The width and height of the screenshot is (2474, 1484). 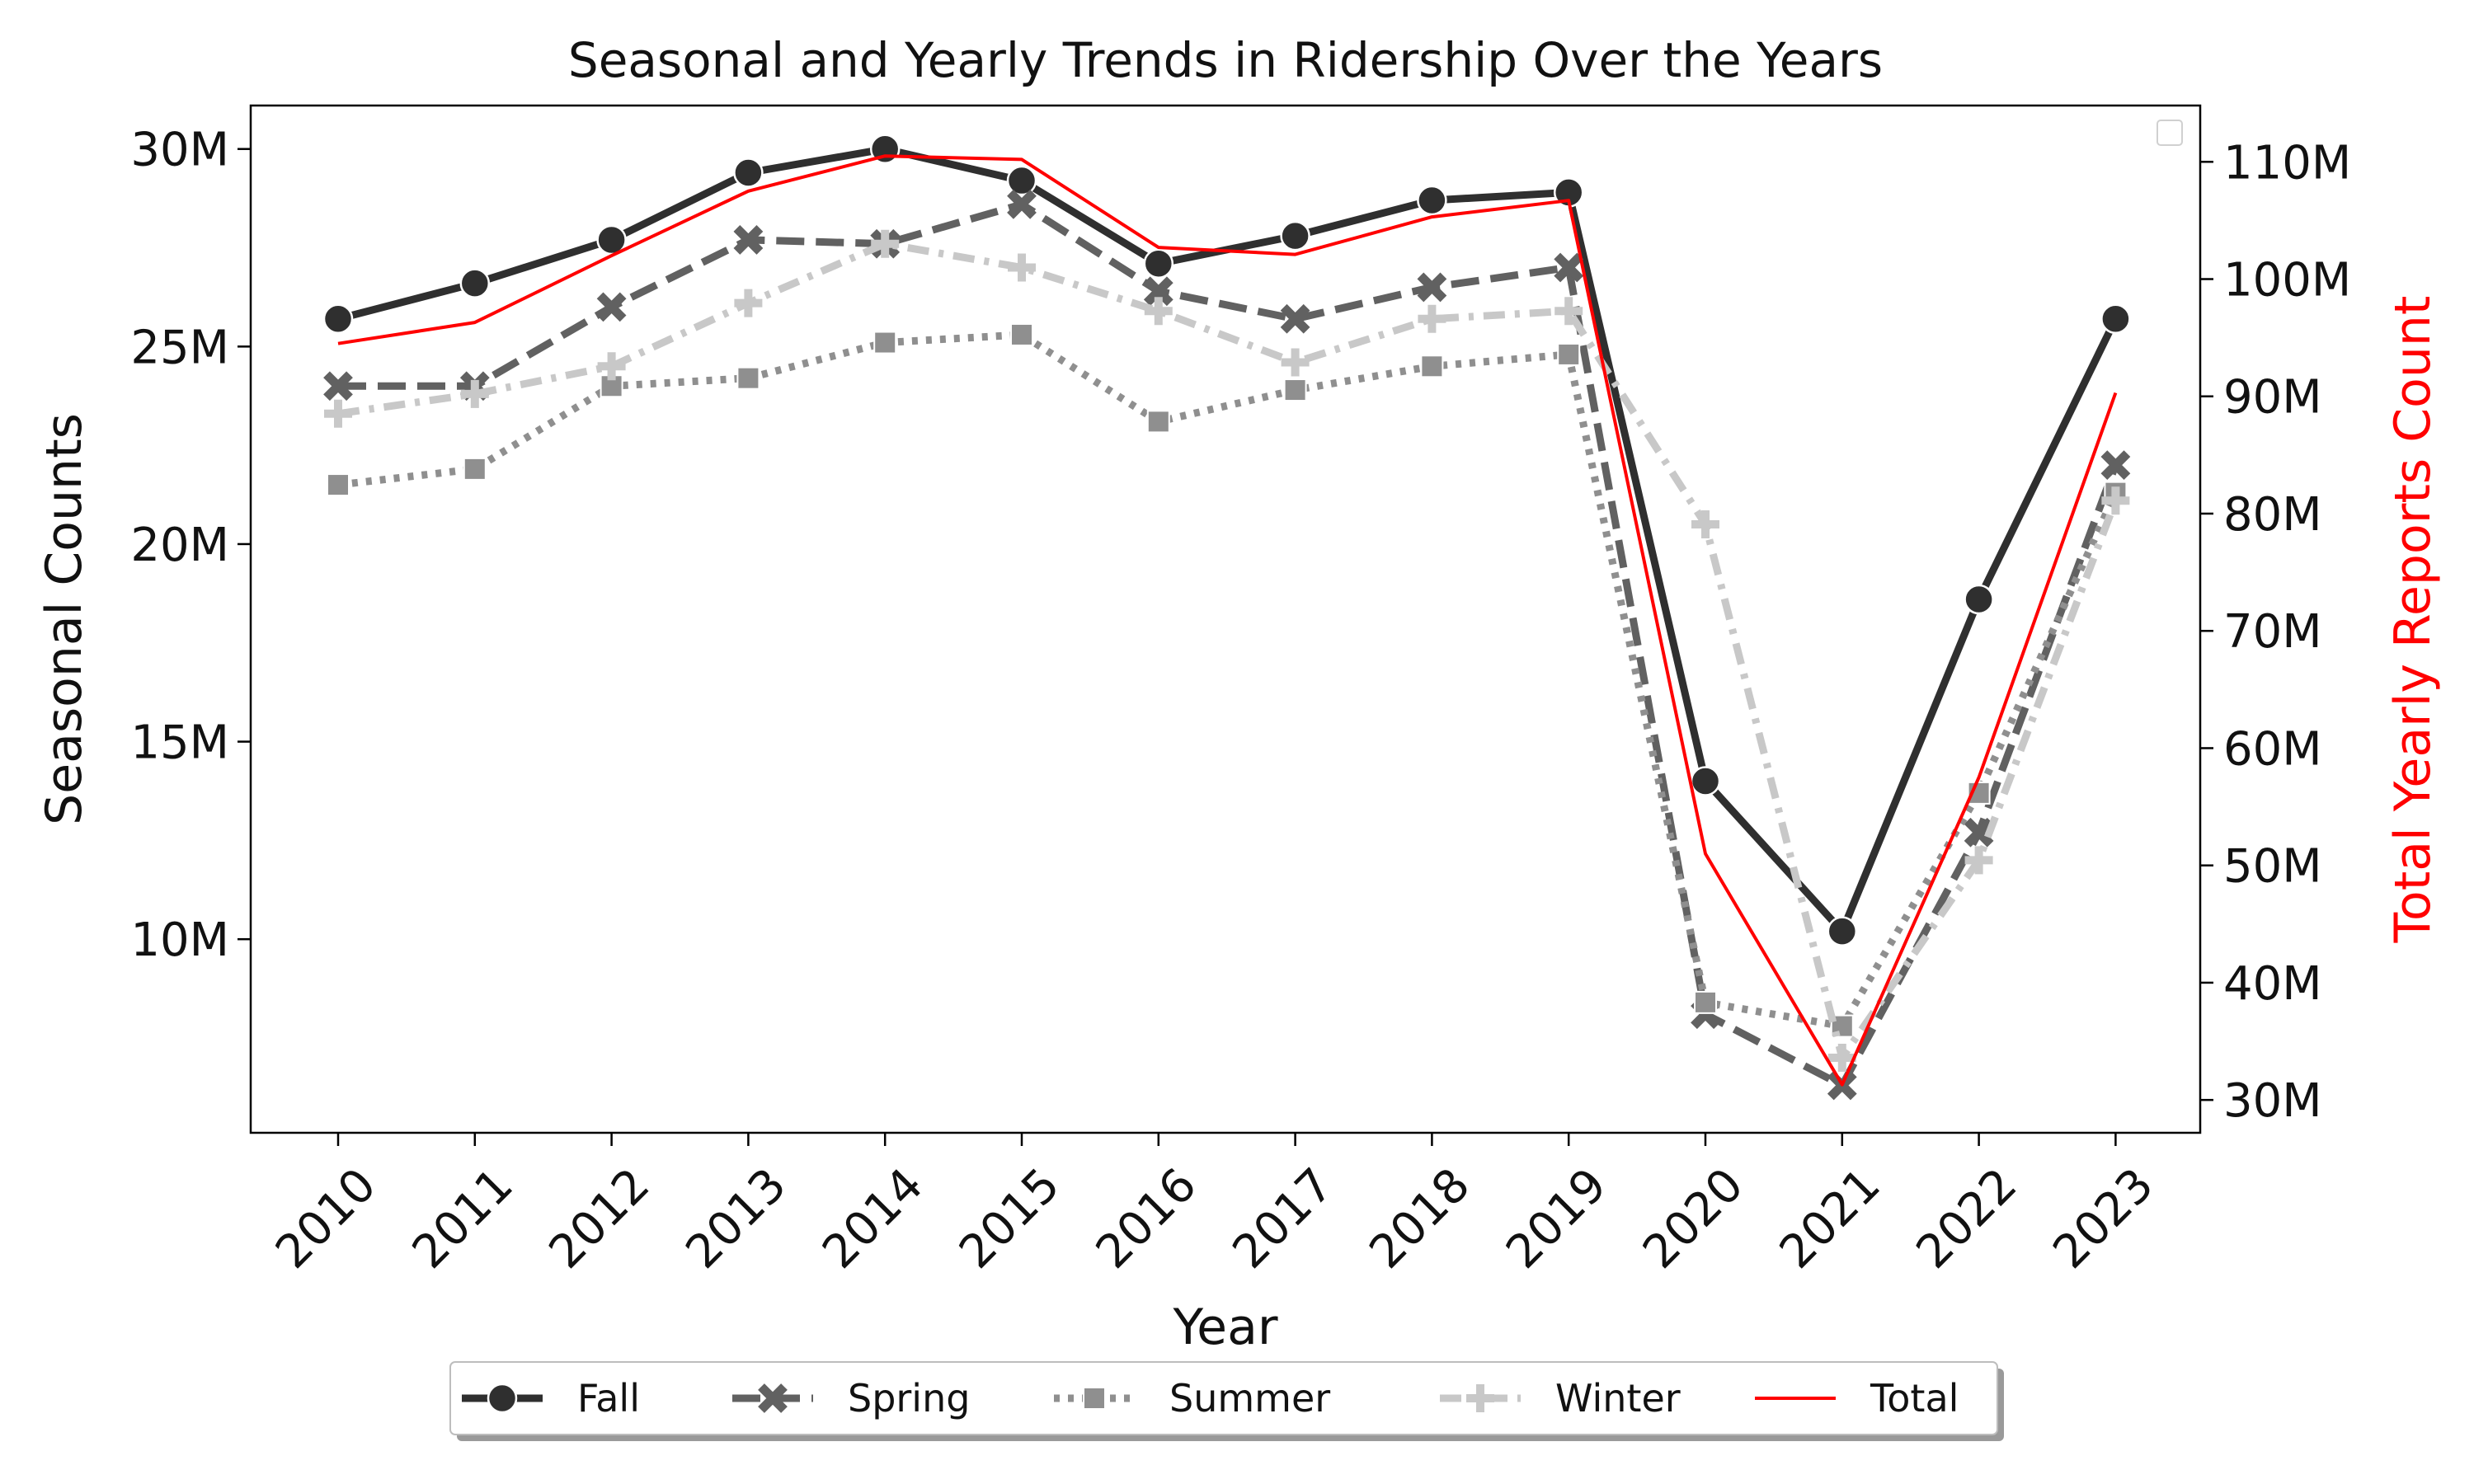 I want to click on y-axis-label: Seasonal Counts, so click(x=64, y=619).